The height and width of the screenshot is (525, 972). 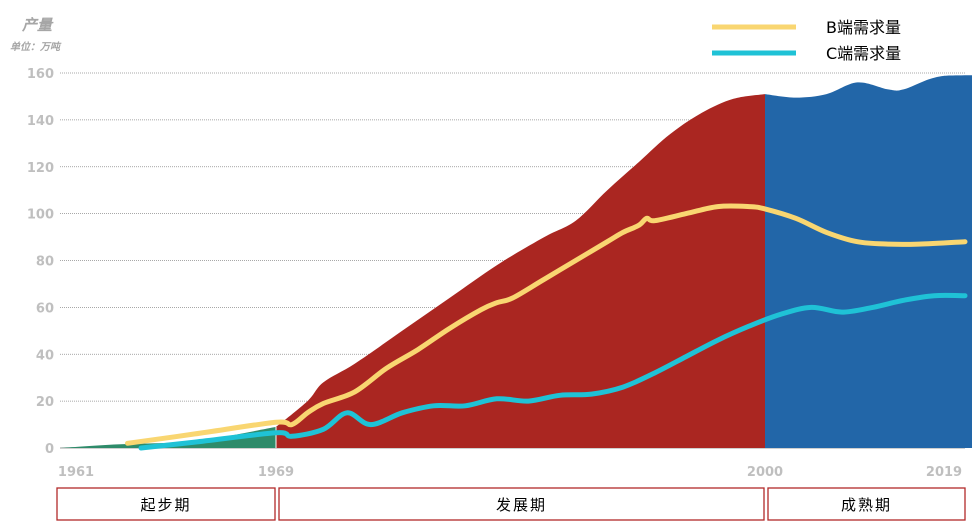 What do you see at coordinates (168, 437) in the screenshot?
I see `area-起步期` at bounding box center [168, 437].